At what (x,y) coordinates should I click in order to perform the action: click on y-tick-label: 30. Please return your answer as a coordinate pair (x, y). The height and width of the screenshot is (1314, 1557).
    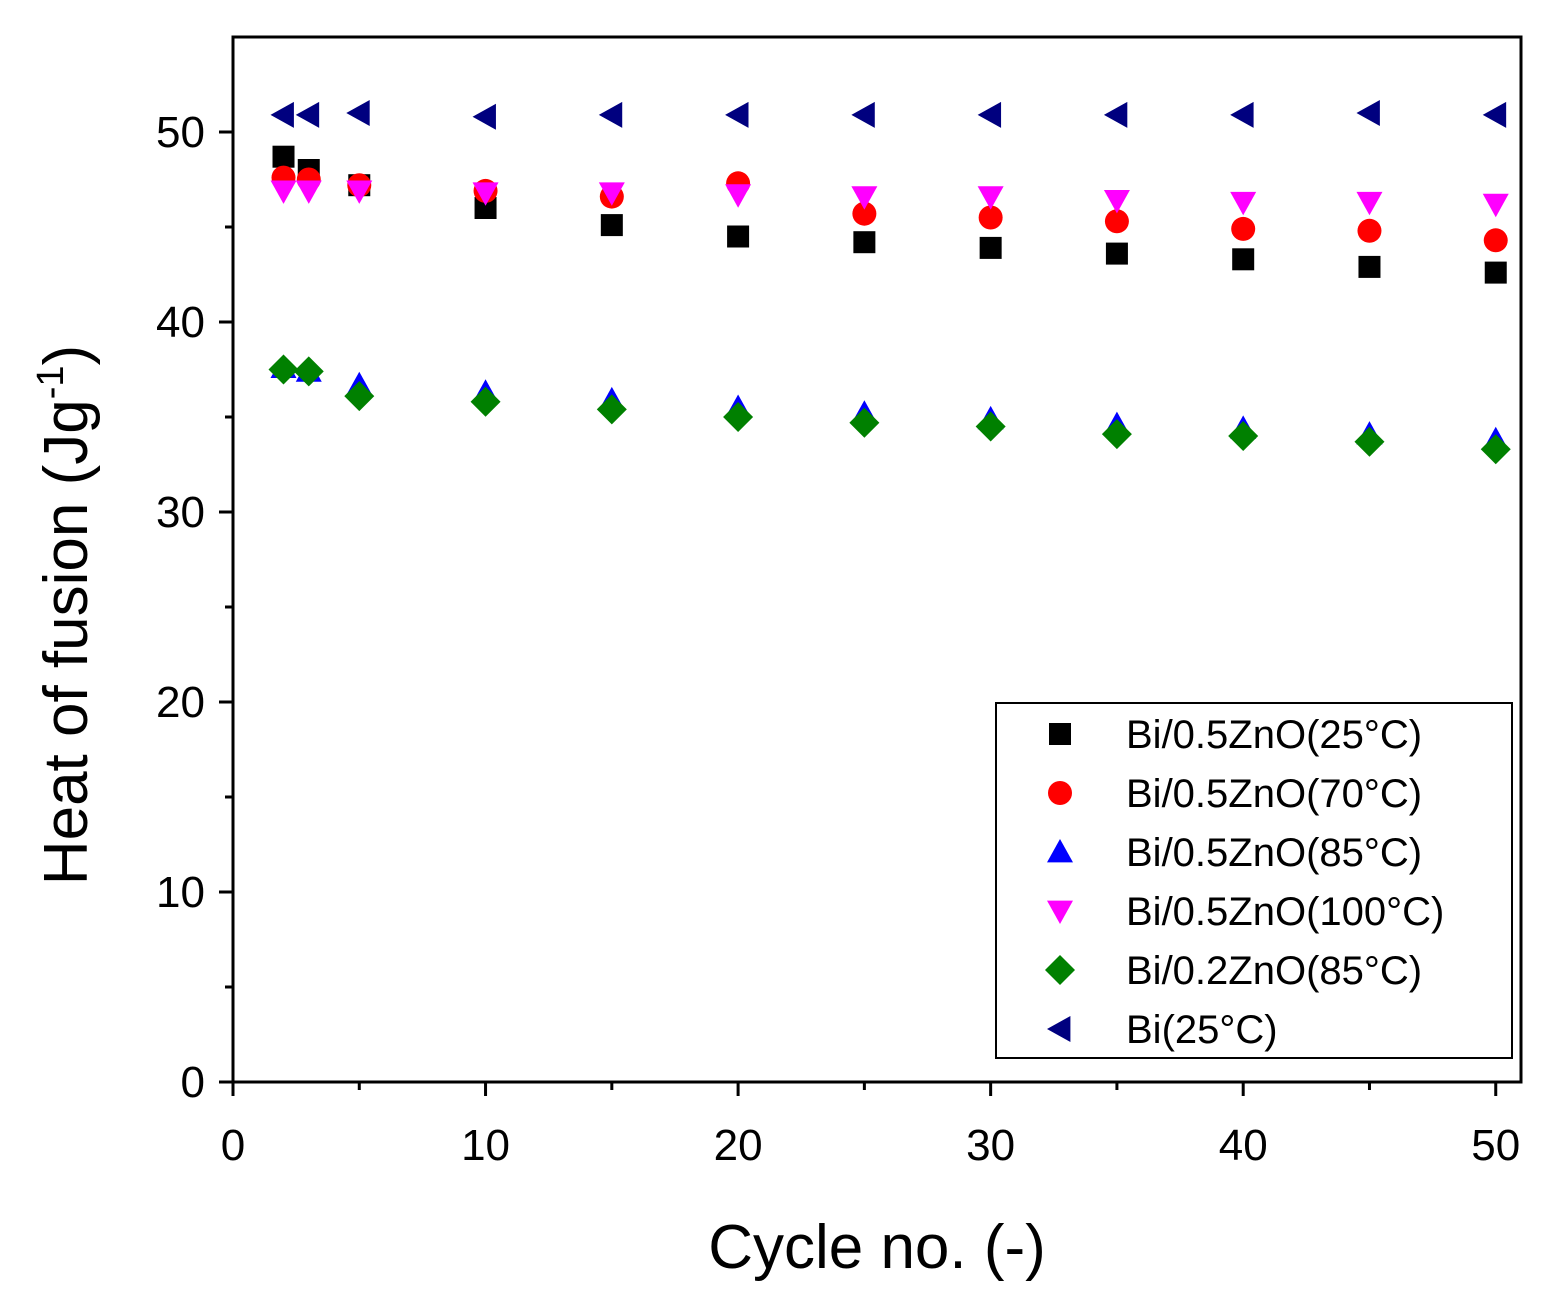
    Looking at the image, I should click on (180, 512).